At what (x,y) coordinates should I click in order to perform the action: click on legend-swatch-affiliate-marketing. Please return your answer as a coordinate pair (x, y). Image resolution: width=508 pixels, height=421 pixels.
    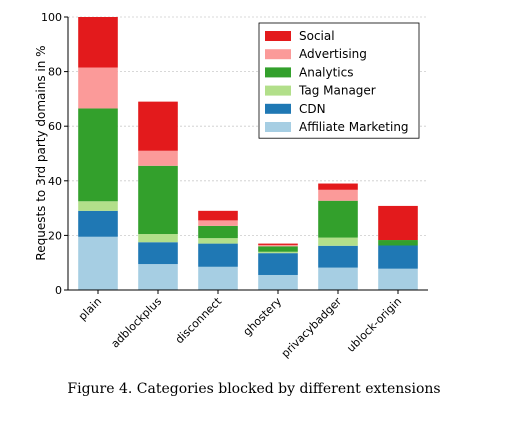
    Looking at the image, I should click on (278, 127).